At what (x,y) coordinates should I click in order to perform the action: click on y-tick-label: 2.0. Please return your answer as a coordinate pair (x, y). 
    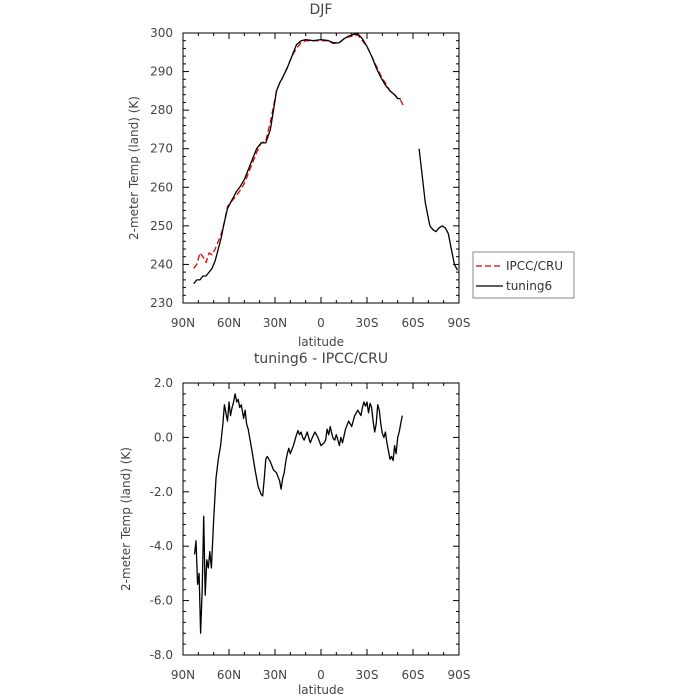
    Looking at the image, I should click on (163, 383).